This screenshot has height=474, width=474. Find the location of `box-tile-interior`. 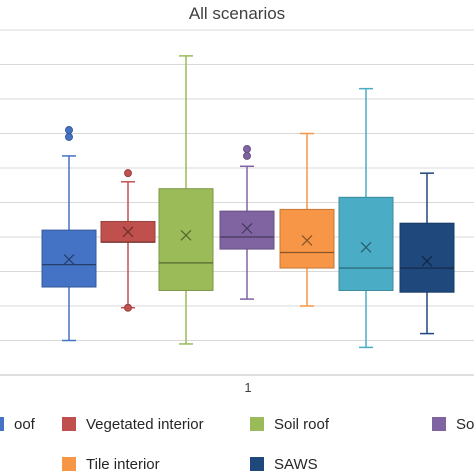

box-tile-interior is located at coordinates (307, 219).